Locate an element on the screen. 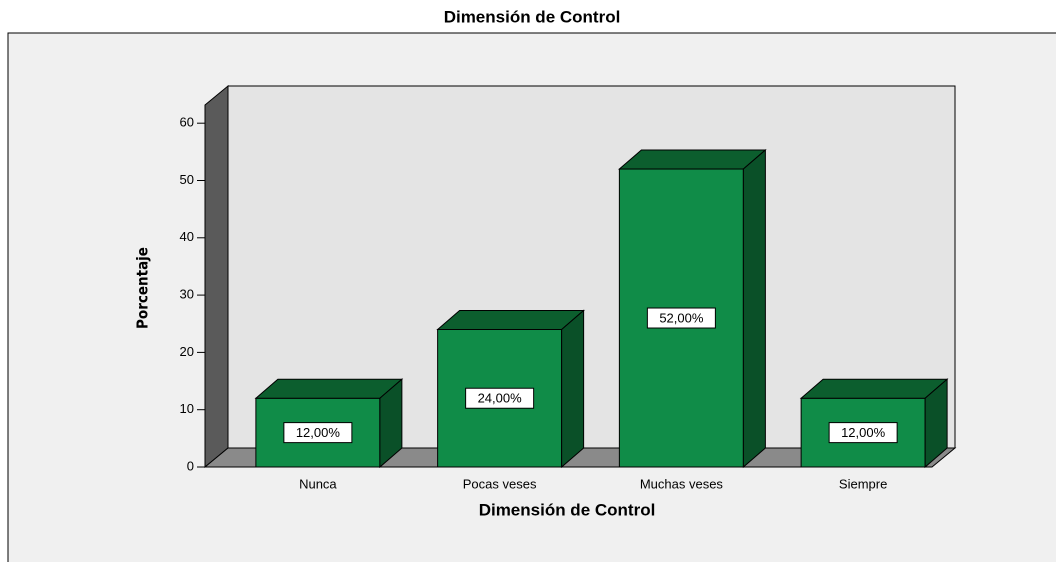  y-axis-label: Porcentaje is located at coordinates (143, 288).